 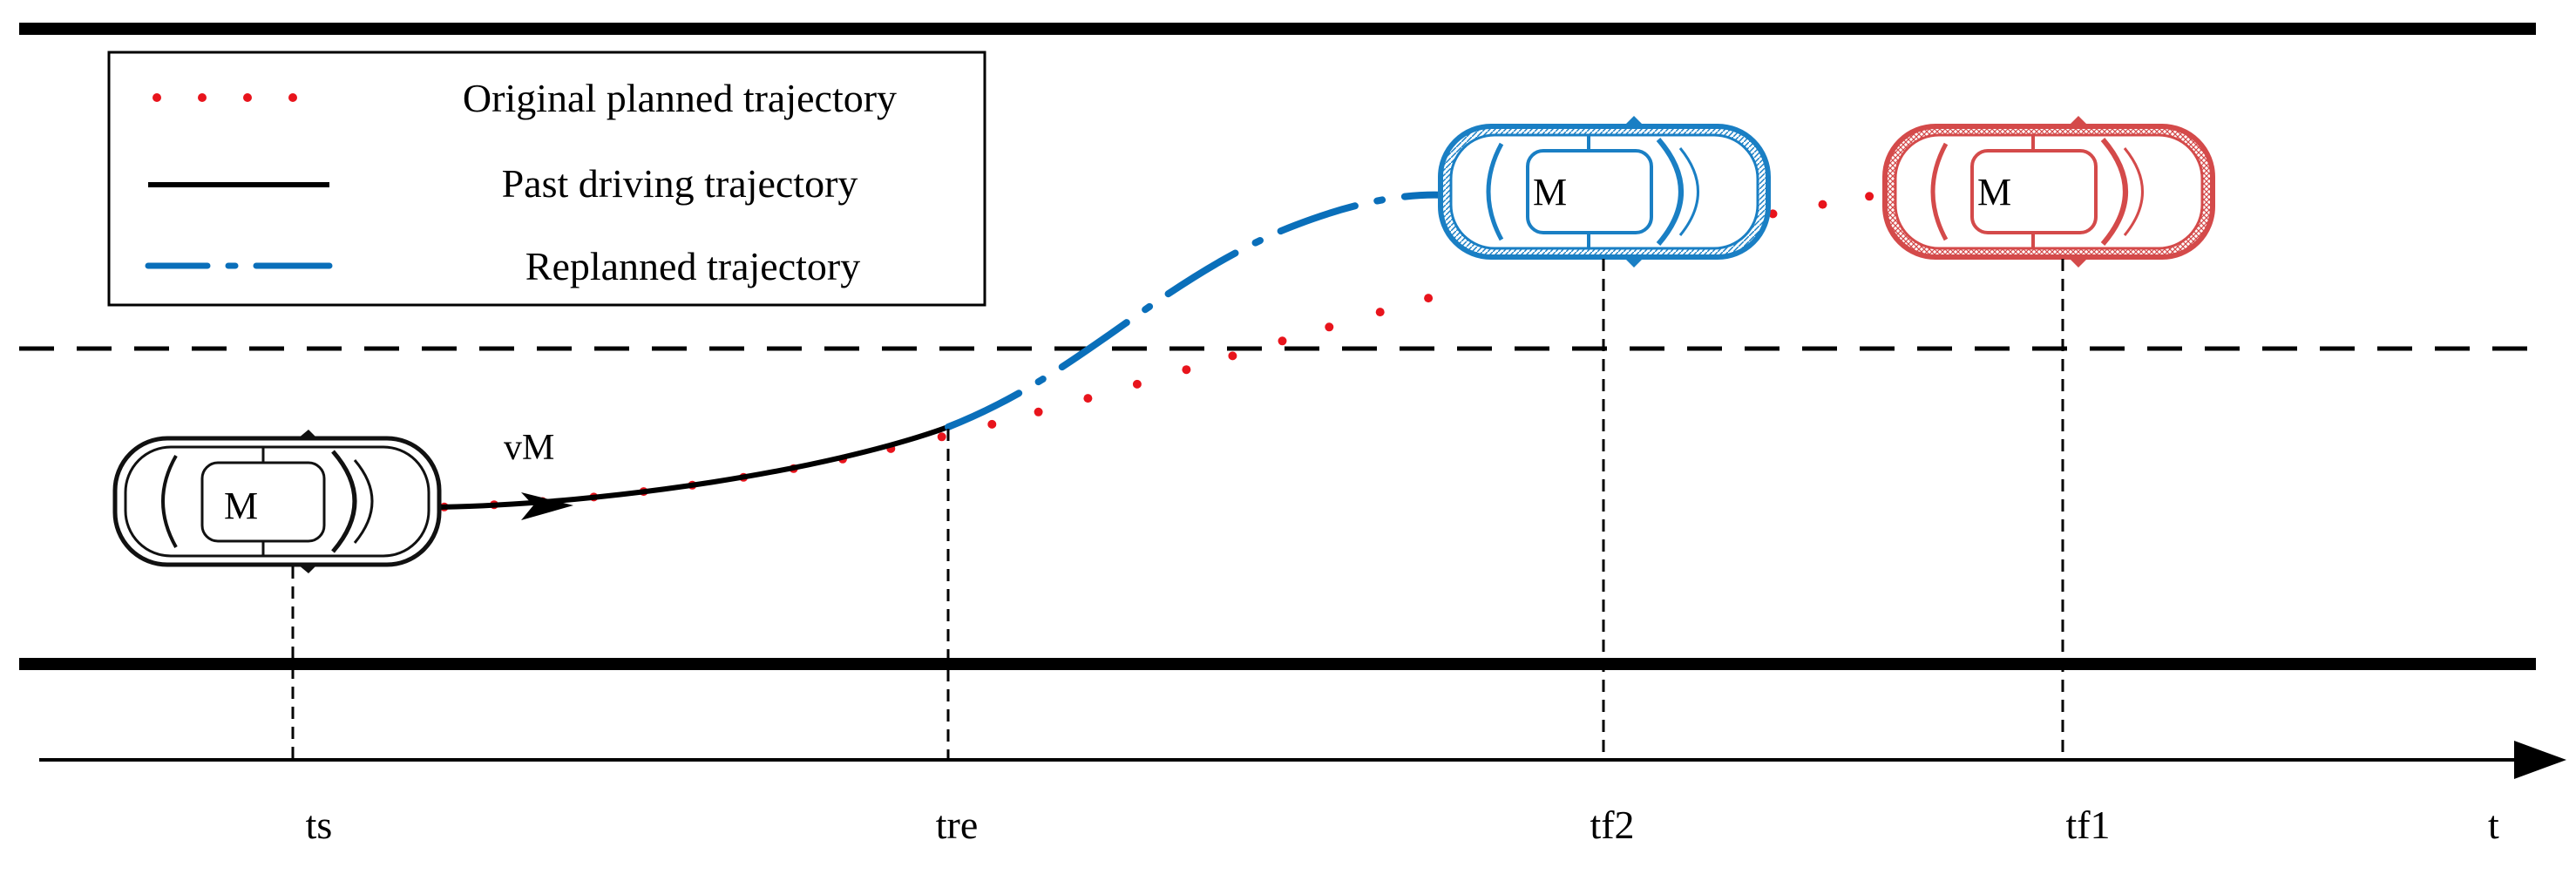 What do you see at coordinates (680, 183) in the screenshot?
I see `legend-label-past: Past driving trajectory` at bounding box center [680, 183].